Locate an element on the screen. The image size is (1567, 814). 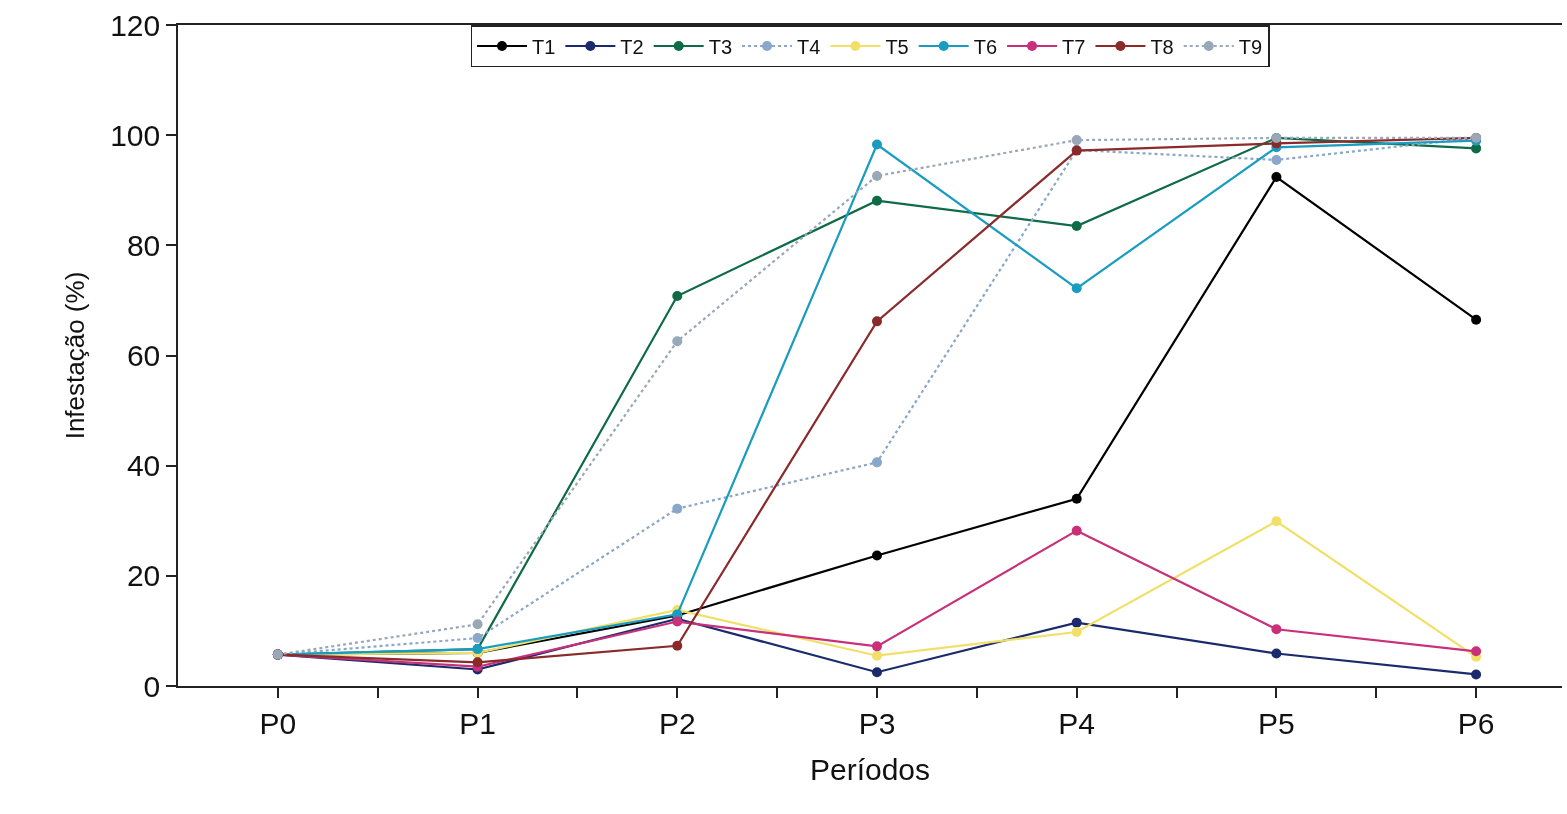
x-tick-label: P4 is located at coordinates (1077, 723).